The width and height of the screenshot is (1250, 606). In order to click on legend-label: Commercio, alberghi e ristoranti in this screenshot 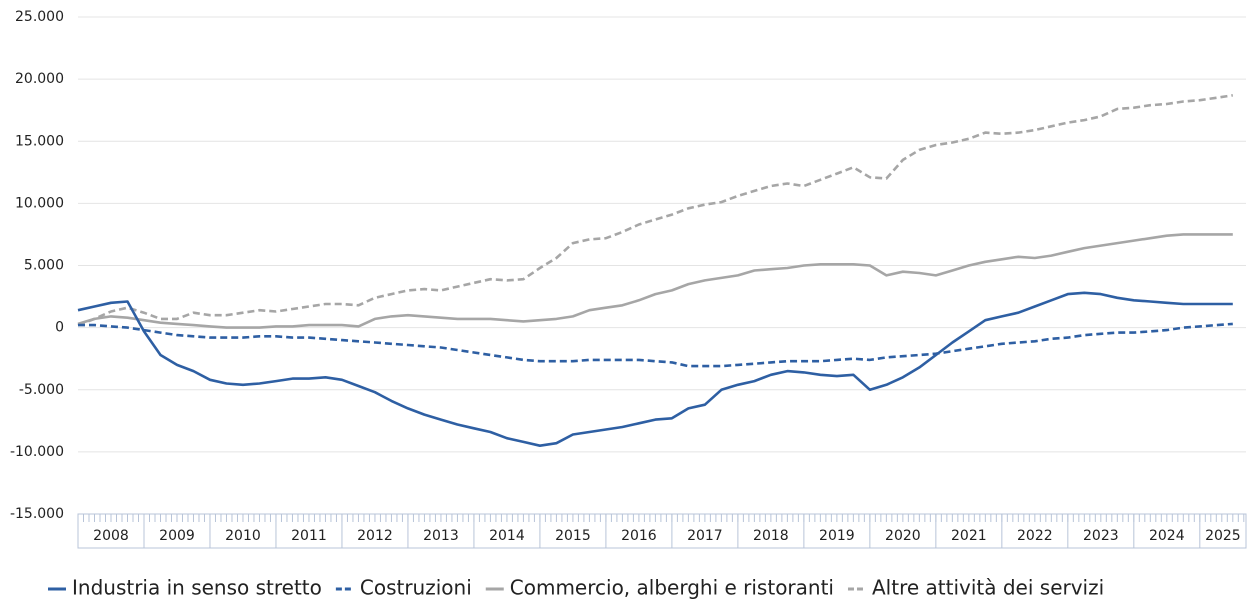, I will do `click(672, 588)`.